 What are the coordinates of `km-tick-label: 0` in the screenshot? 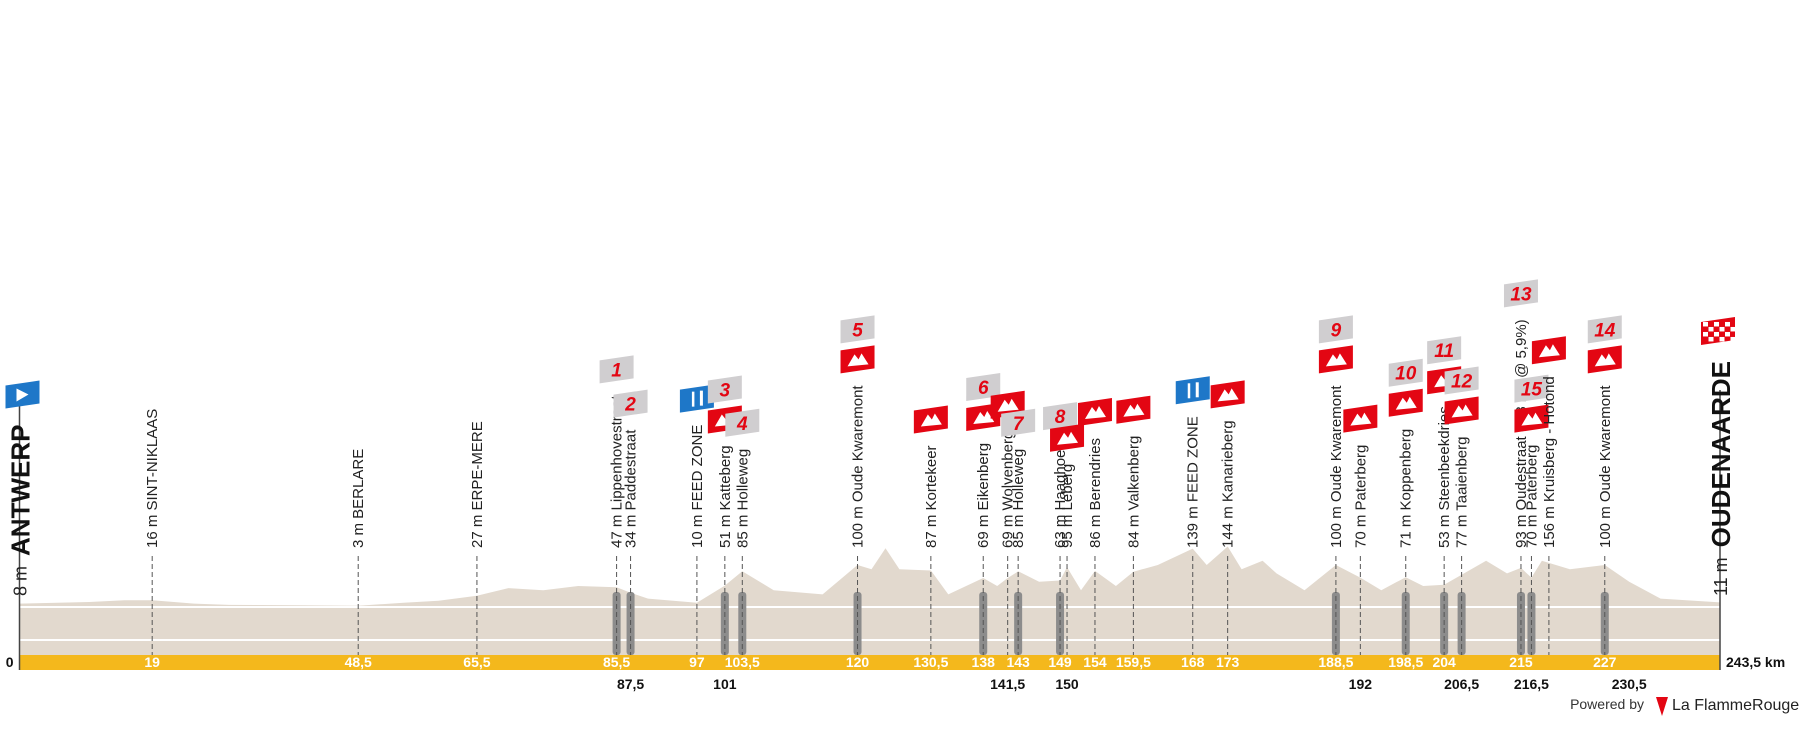 It's located at (10, 662).